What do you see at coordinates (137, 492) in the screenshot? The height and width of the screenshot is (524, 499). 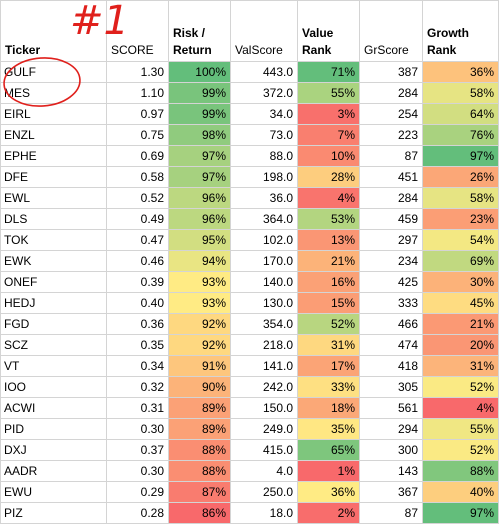 I see `score-cell: 0.29` at bounding box center [137, 492].